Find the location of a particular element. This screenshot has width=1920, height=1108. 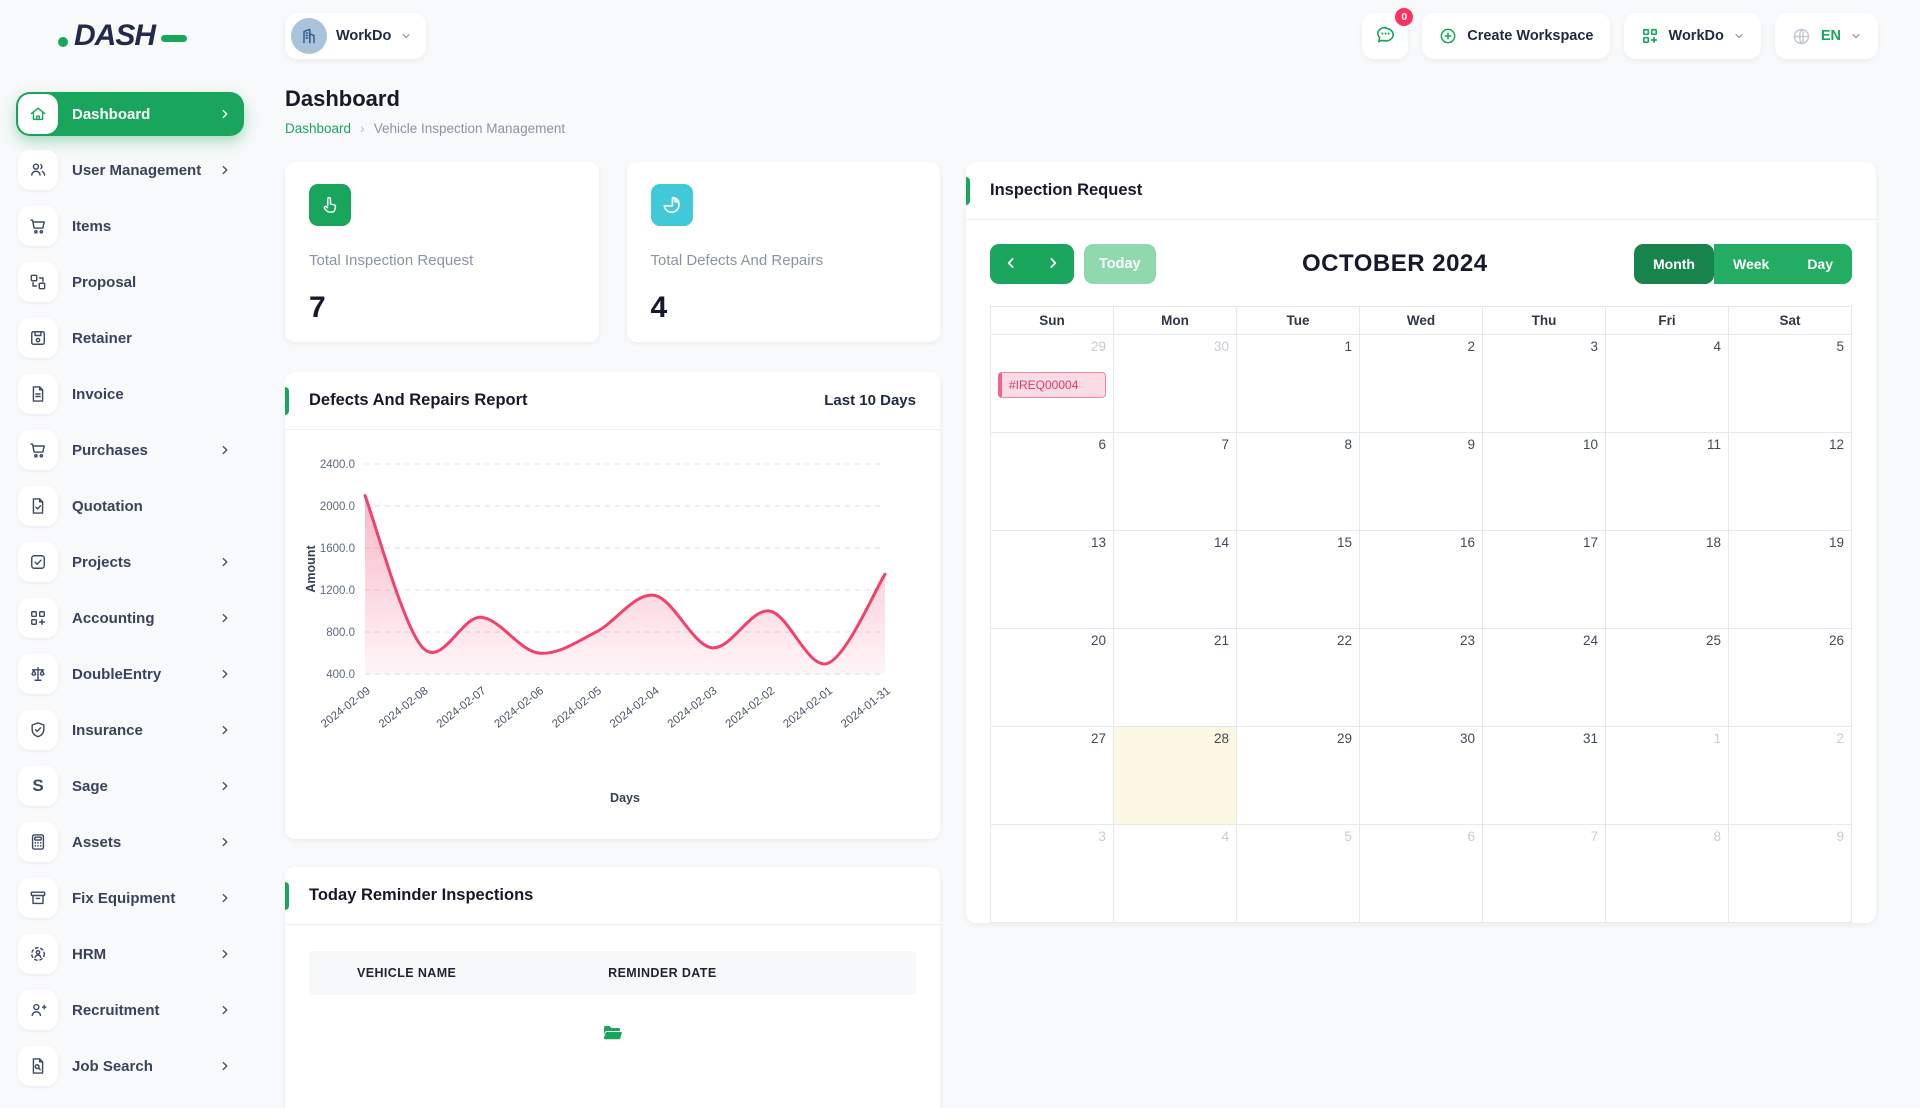

calendar-day-cell: 20 is located at coordinates (1052, 677).